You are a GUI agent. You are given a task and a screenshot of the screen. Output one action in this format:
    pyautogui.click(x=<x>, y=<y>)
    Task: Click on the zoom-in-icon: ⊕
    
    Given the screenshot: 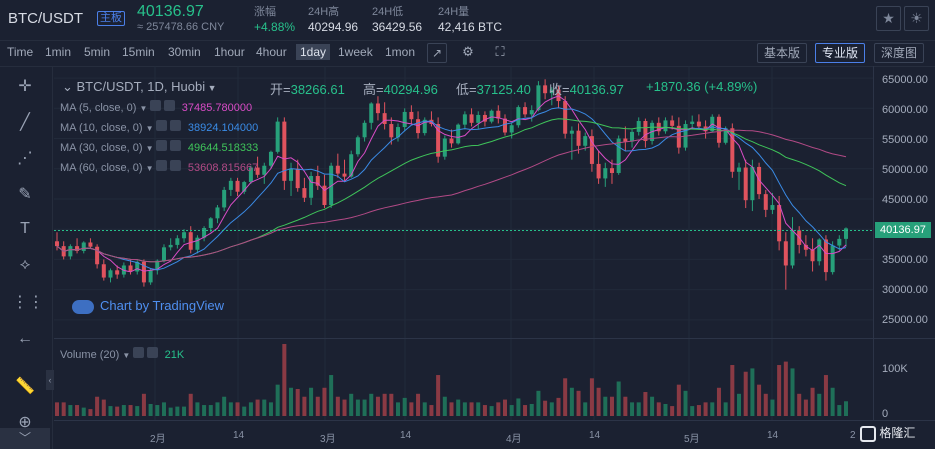 What is the action you would take?
    pyautogui.click(x=25, y=422)
    